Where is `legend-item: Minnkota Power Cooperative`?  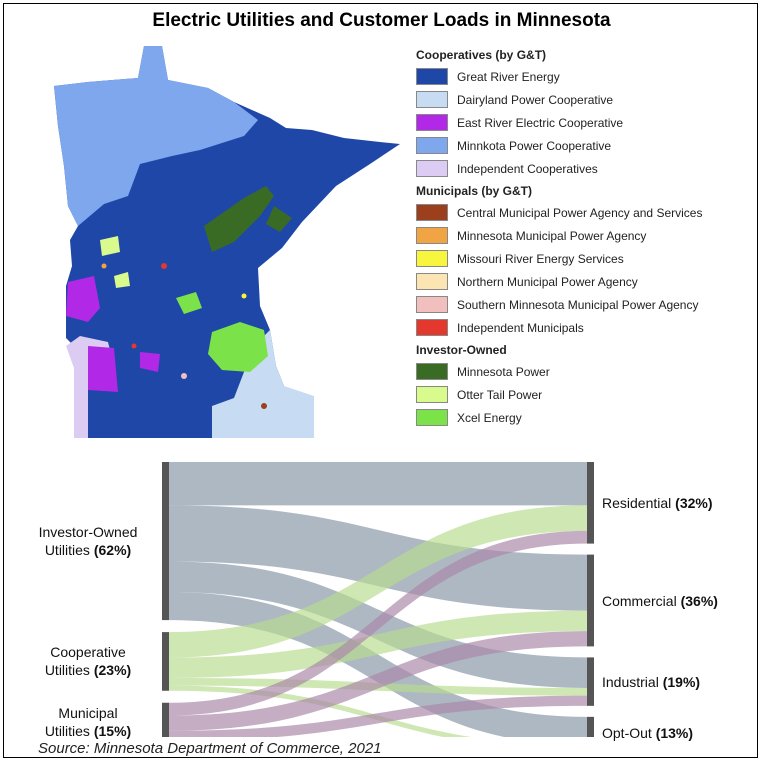
legend-item: Minnkota Power Cooperative is located at coordinates (586, 145).